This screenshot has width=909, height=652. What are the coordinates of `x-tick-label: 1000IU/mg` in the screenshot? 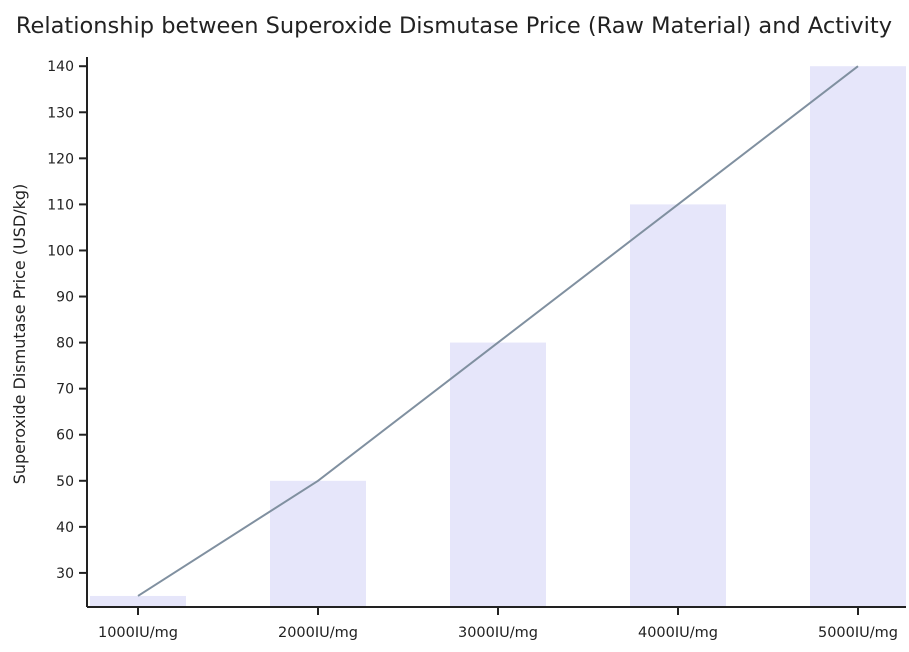 It's located at (138, 633).